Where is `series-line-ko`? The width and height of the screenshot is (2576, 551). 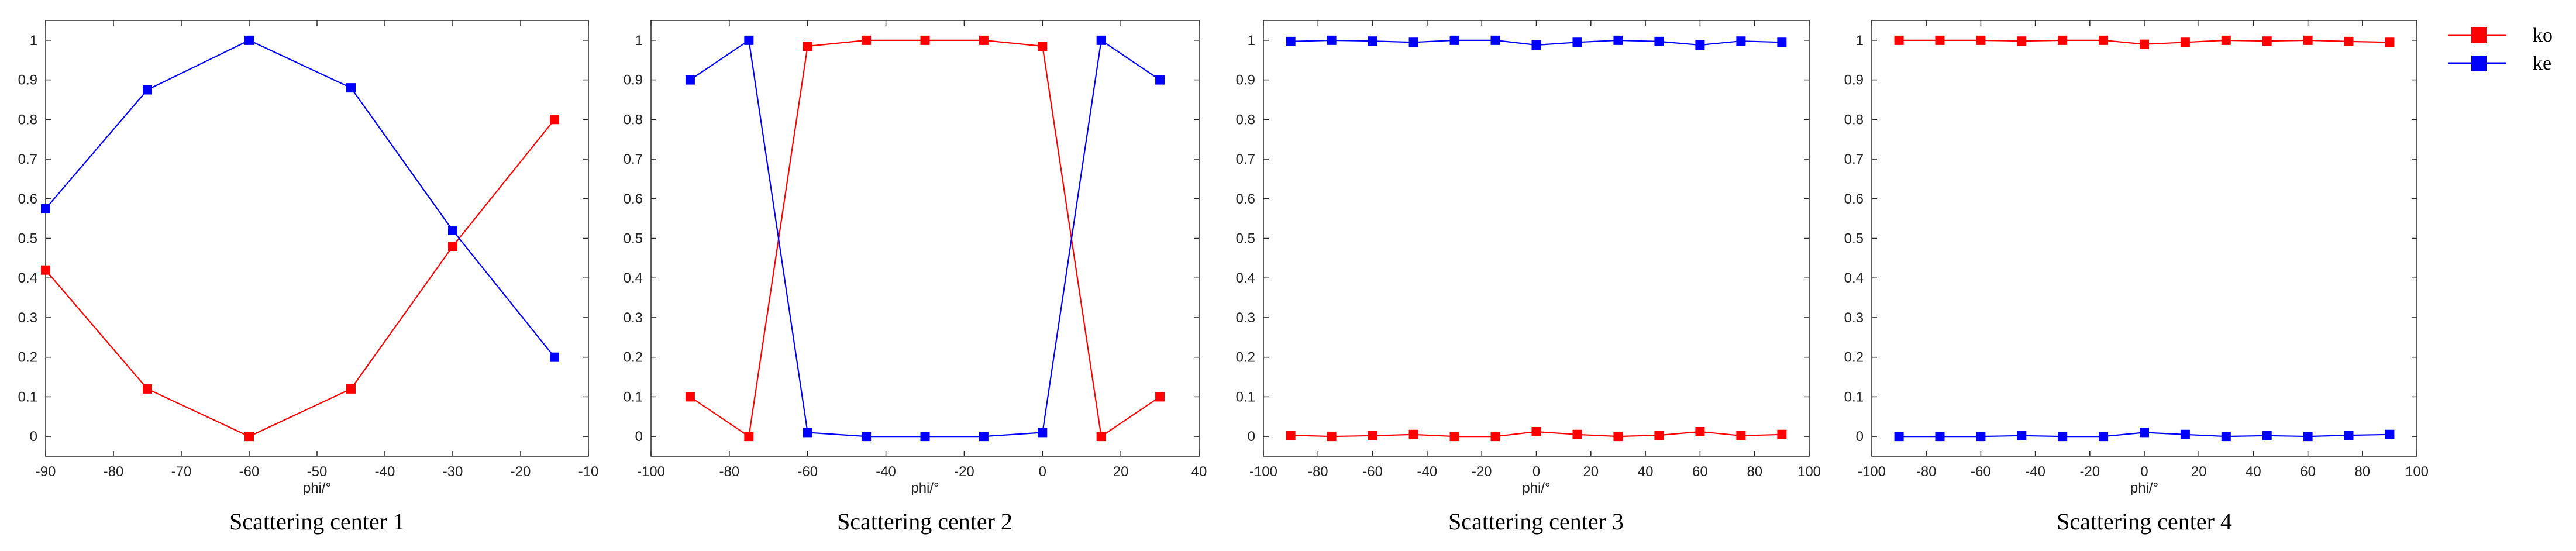
series-line-ko is located at coordinates (925, 238).